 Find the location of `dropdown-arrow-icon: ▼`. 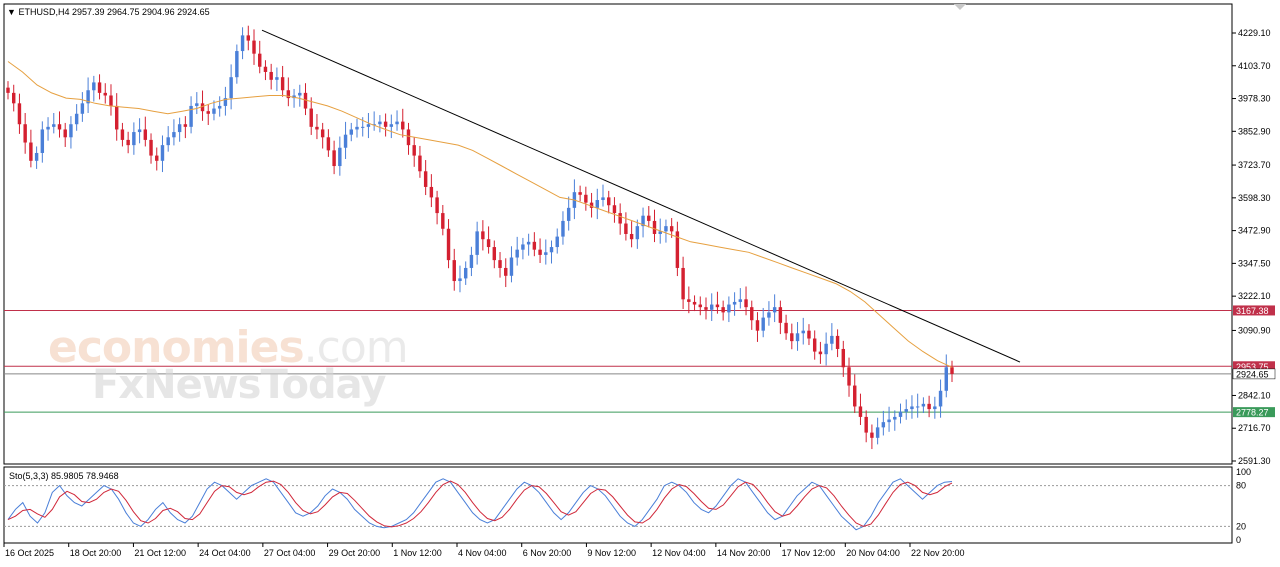

dropdown-arrow-icon: ▼ is located at coordinates (11, 12).